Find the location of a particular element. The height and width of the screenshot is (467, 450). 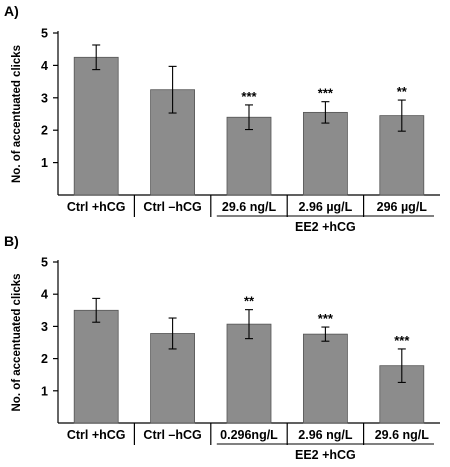

panel-b-category-label-5: 29.6 ng/L is located at coordinates (402, 435).